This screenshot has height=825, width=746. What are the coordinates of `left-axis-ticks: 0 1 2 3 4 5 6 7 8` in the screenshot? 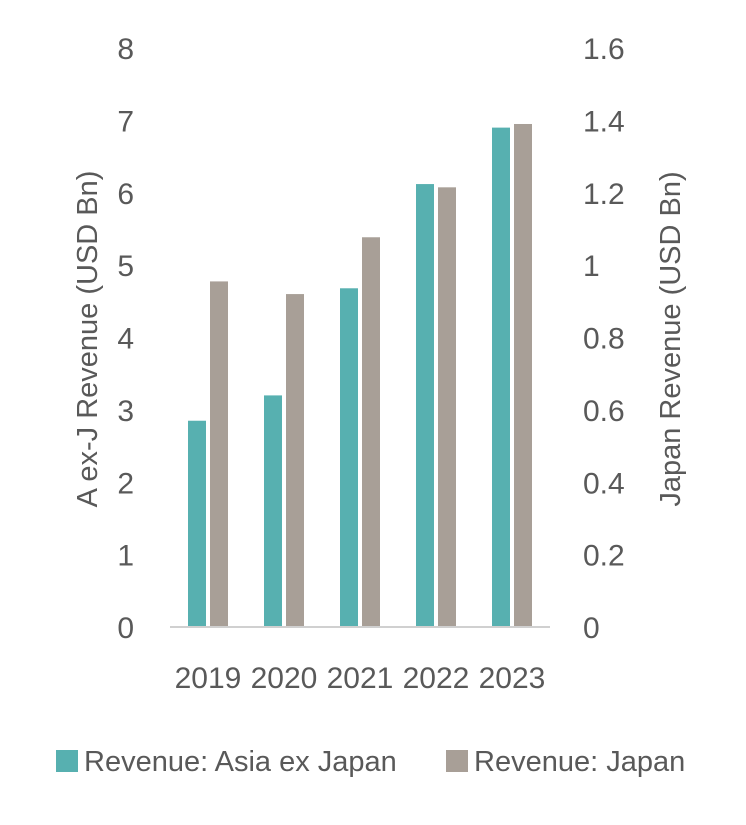 It's located at (125, 339).